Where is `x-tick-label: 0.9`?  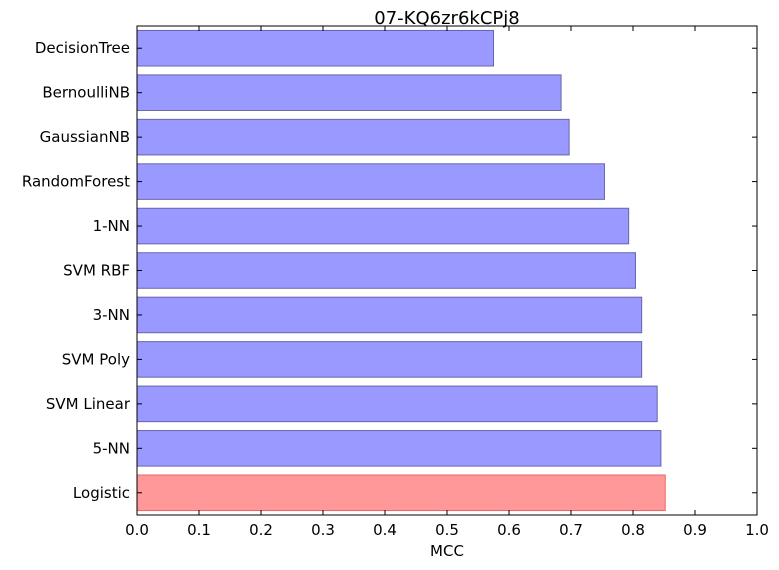
x-tick-label: 0.9 is located at coordinates (695, 530).